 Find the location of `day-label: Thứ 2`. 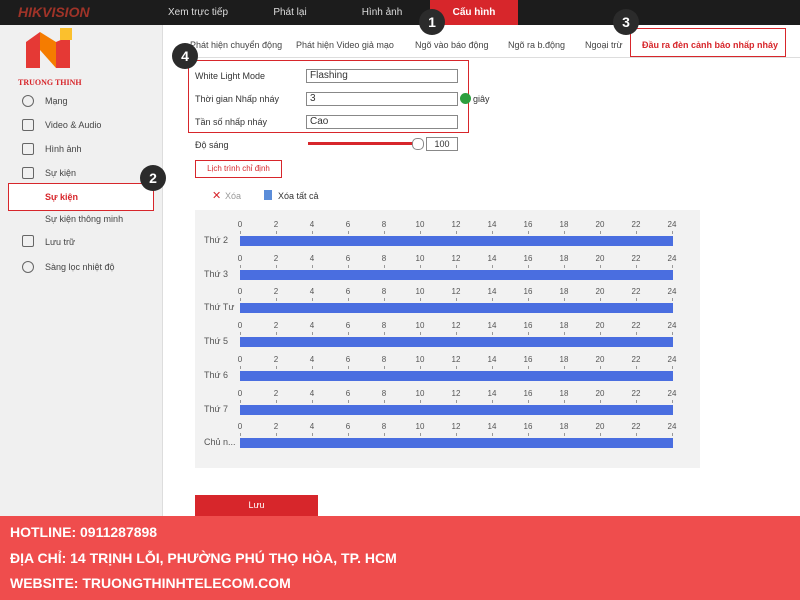

day-label: Thứ 2 is located at coordinates (216, 240).